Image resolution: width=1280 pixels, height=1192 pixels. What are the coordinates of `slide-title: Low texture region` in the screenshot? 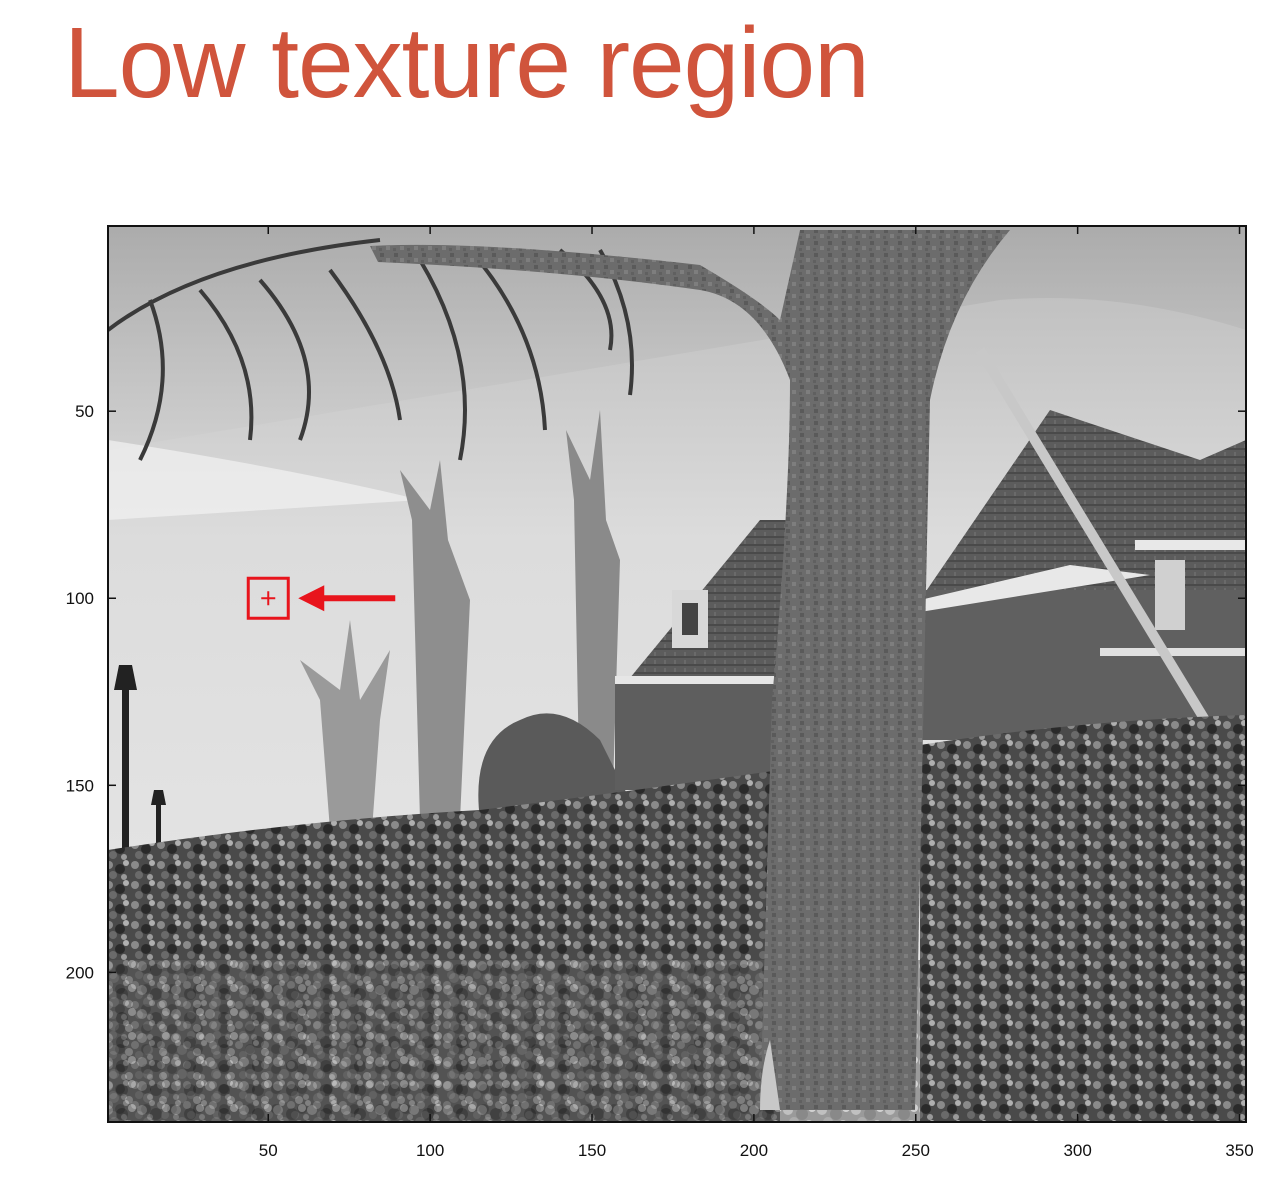 It's located at (467, 63).